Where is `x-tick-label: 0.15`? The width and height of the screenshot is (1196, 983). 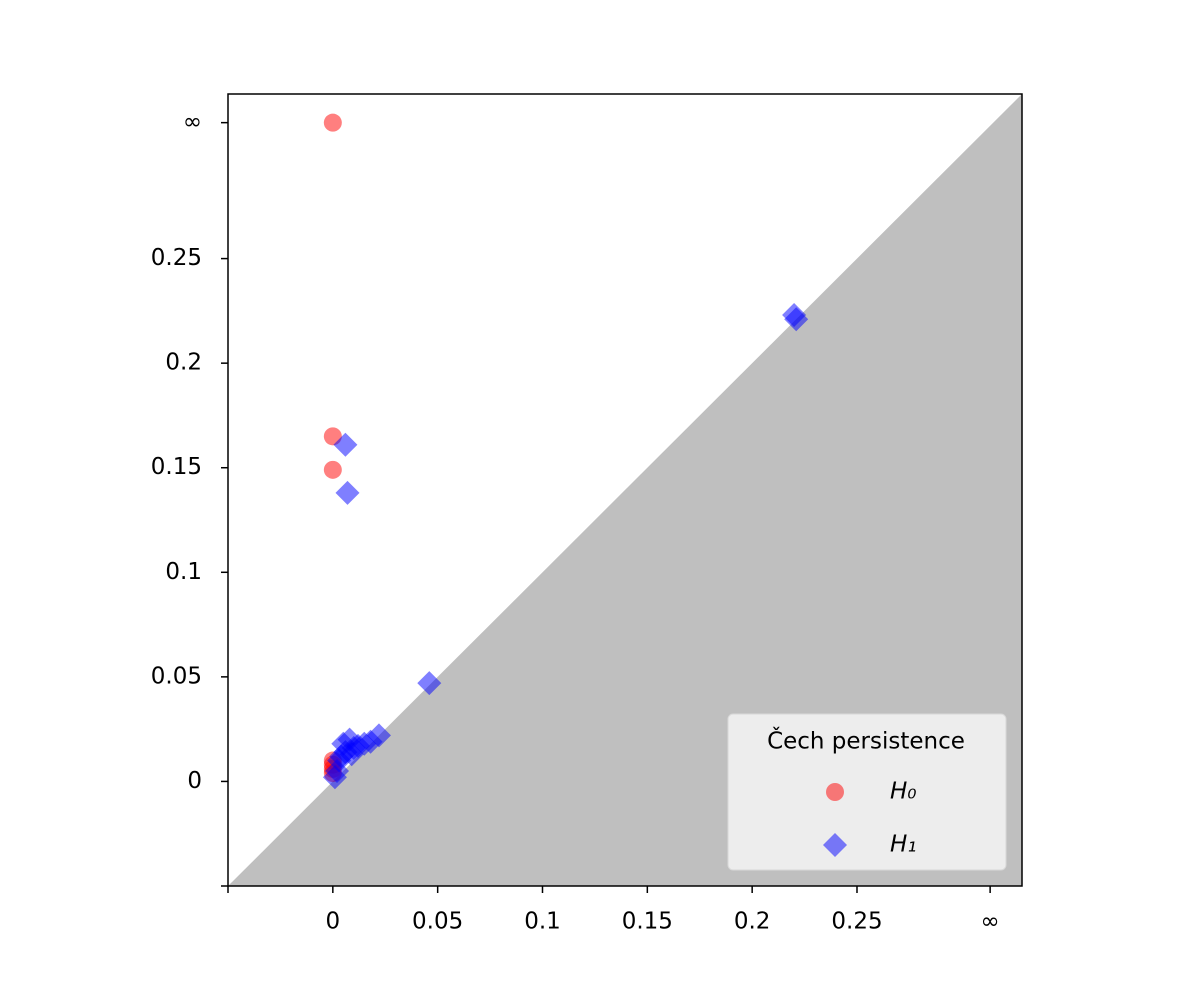 x-tick-label: 0.15 is located at coordinates (647, 922).